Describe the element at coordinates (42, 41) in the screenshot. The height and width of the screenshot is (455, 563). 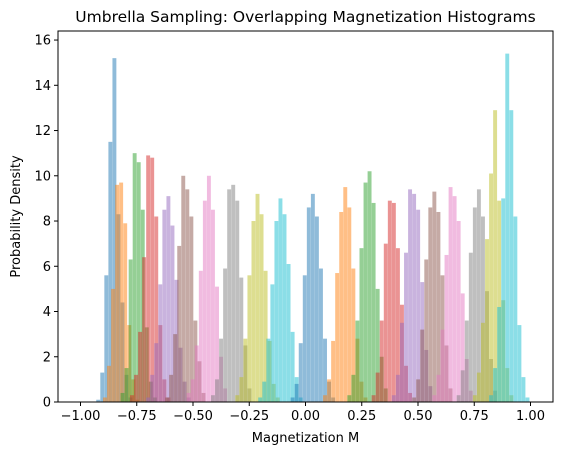
I see `y-tick-label: 16` at that location.